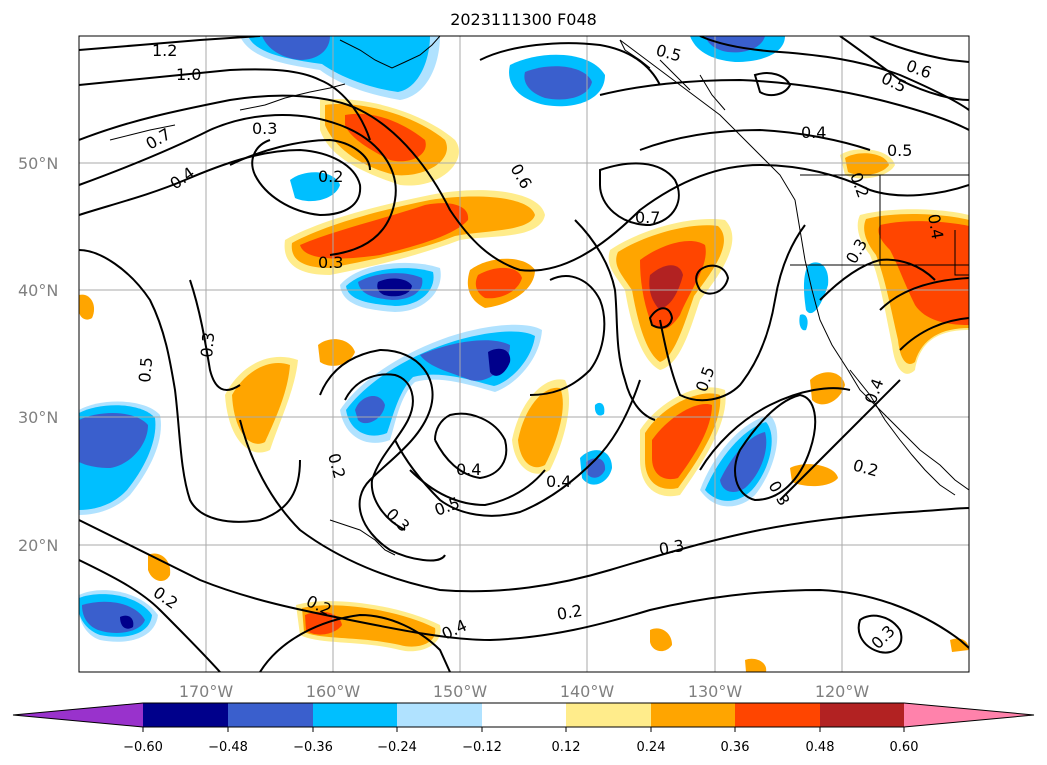  What do you see at coordinates (820, 747) in the screenshot?
I see `colorbar-label: 0.48` at bounding box center [820, 747].